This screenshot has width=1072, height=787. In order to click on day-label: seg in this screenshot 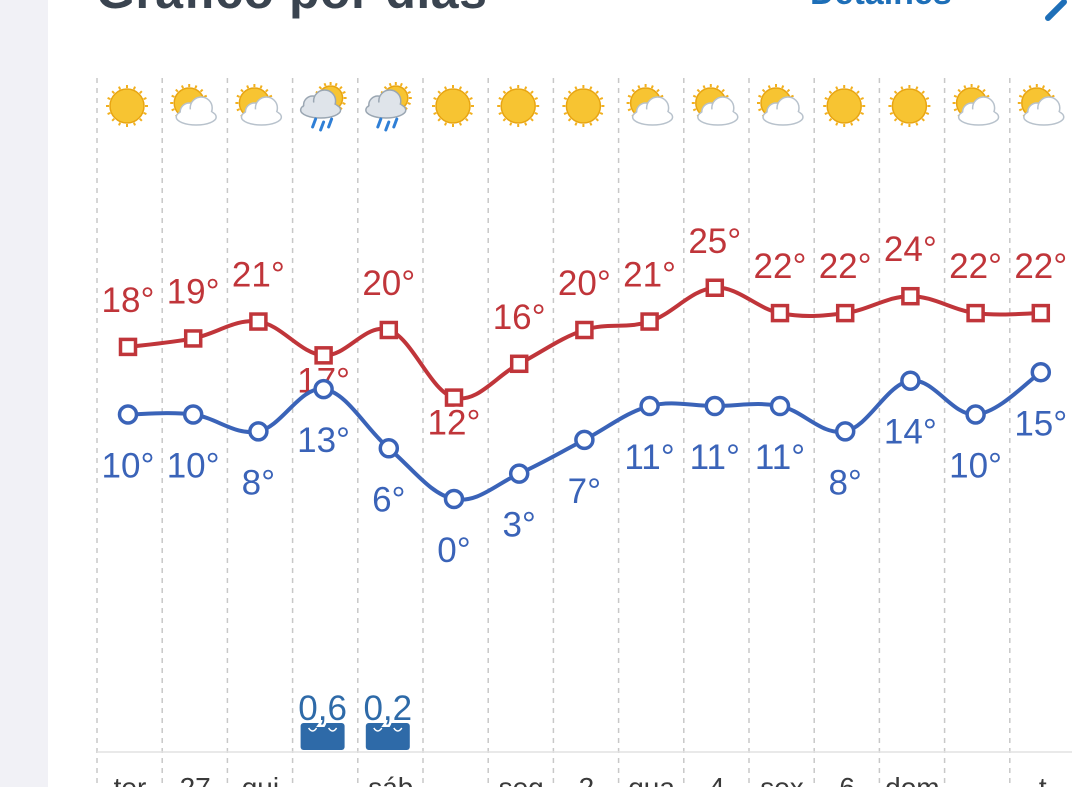, I will do `click(521, 779)`.